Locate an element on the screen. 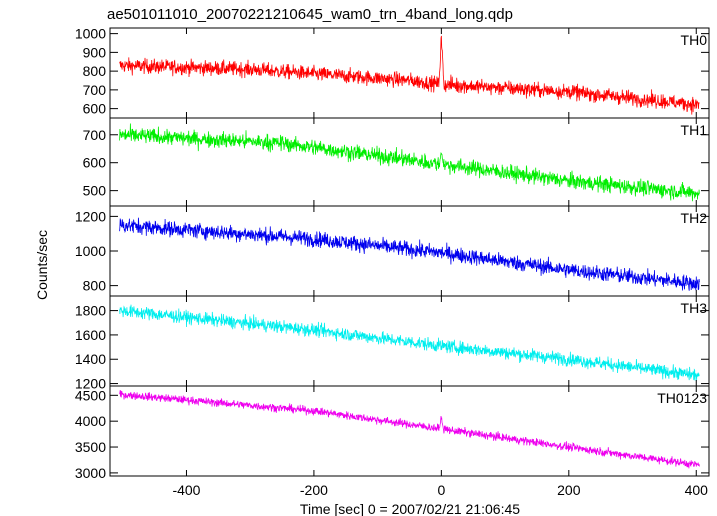 The image size is (717, 516). y-tick-label: 4500 is located at coordinates (90, 395).